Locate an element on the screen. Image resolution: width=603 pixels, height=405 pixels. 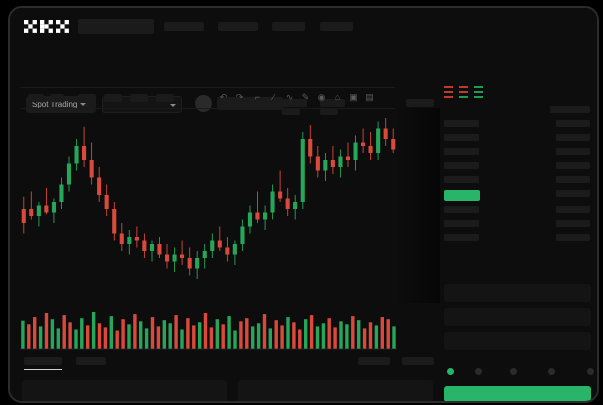
top-navigation-bar is located at coordinates (303, 26).